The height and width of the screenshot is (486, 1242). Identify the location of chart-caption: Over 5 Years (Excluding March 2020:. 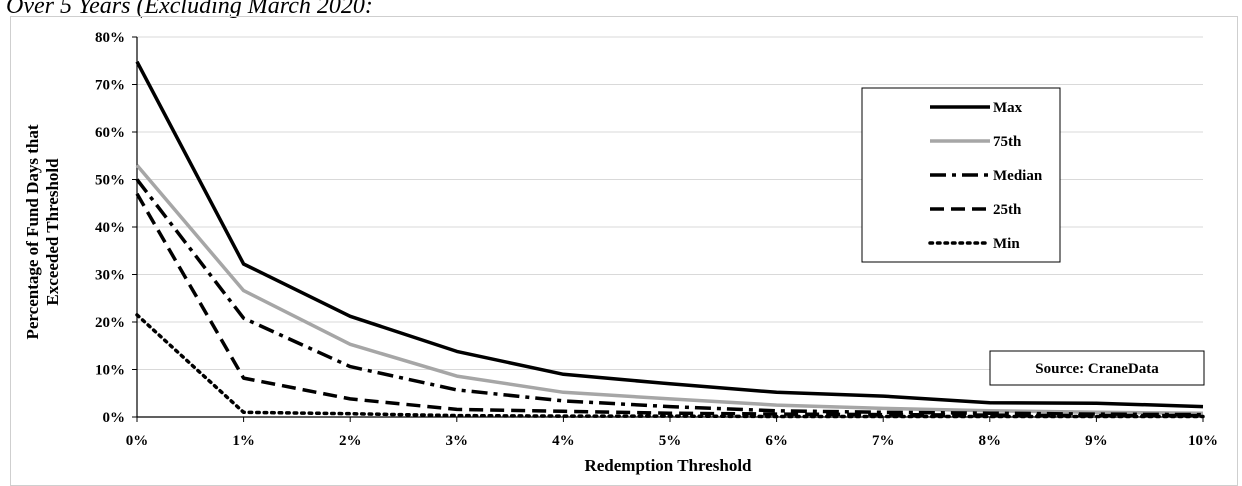
(189, 9).